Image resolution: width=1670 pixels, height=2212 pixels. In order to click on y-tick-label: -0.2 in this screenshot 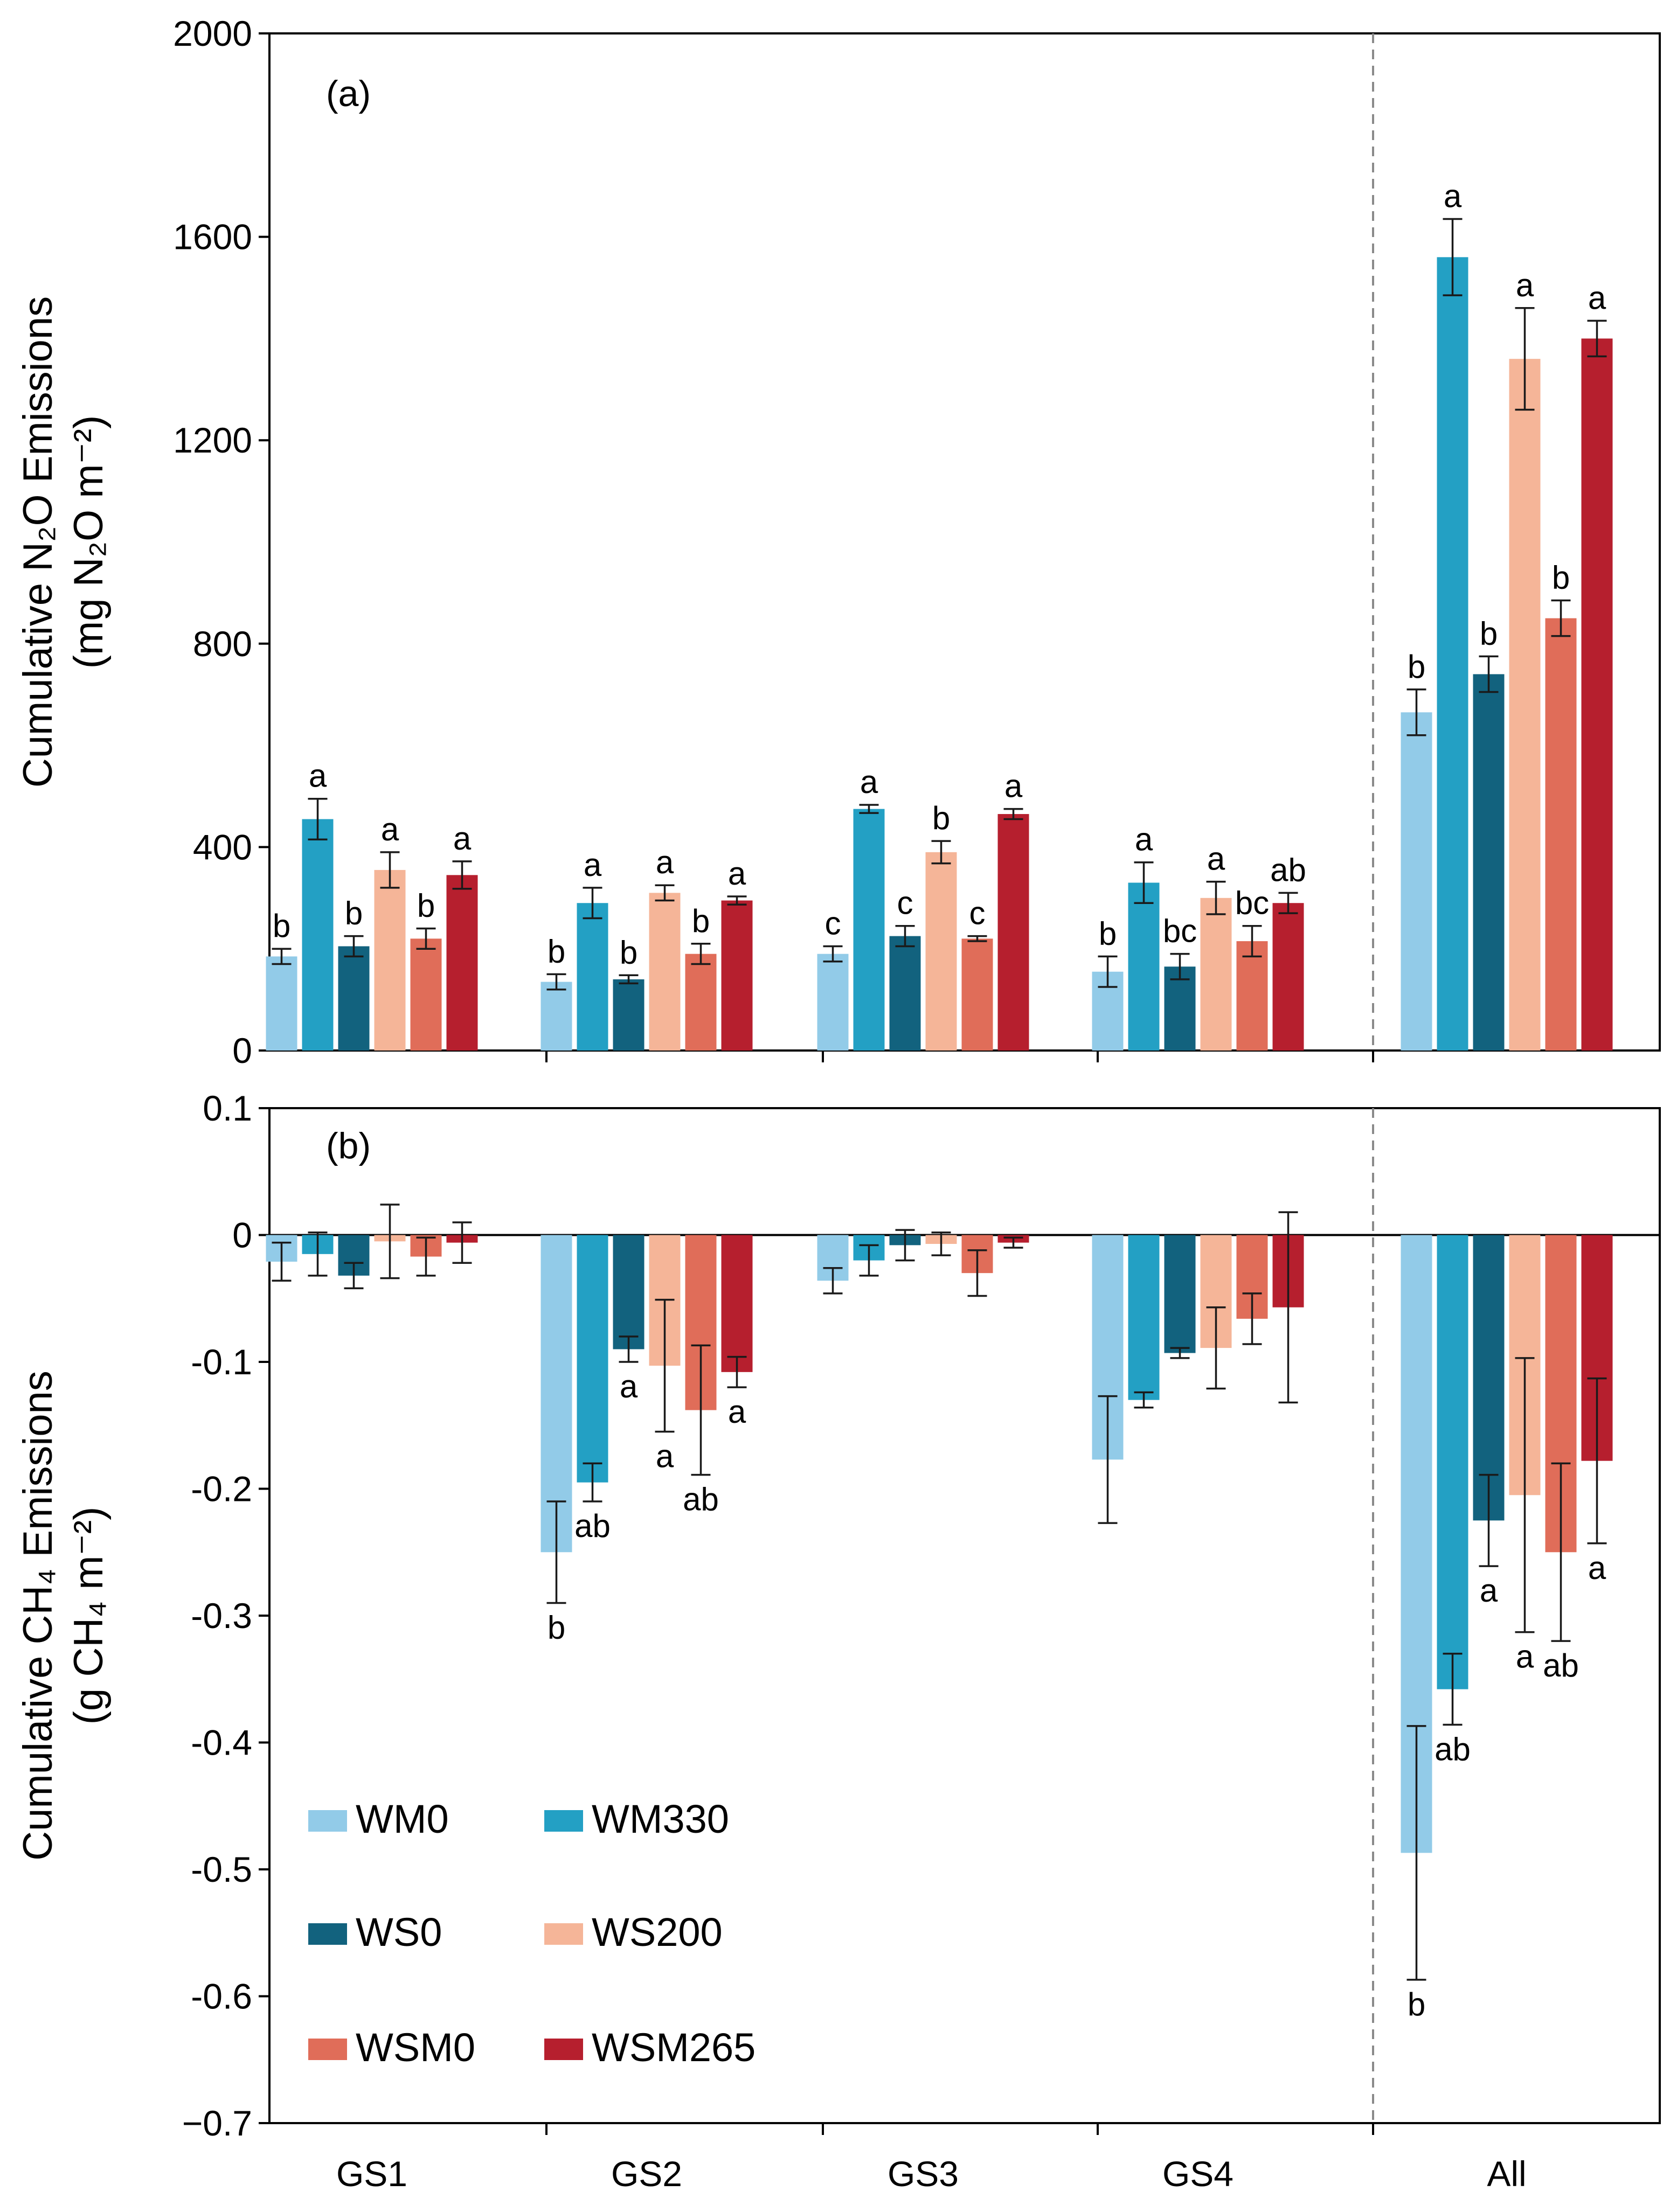, I will do `click(221, 1489)`.